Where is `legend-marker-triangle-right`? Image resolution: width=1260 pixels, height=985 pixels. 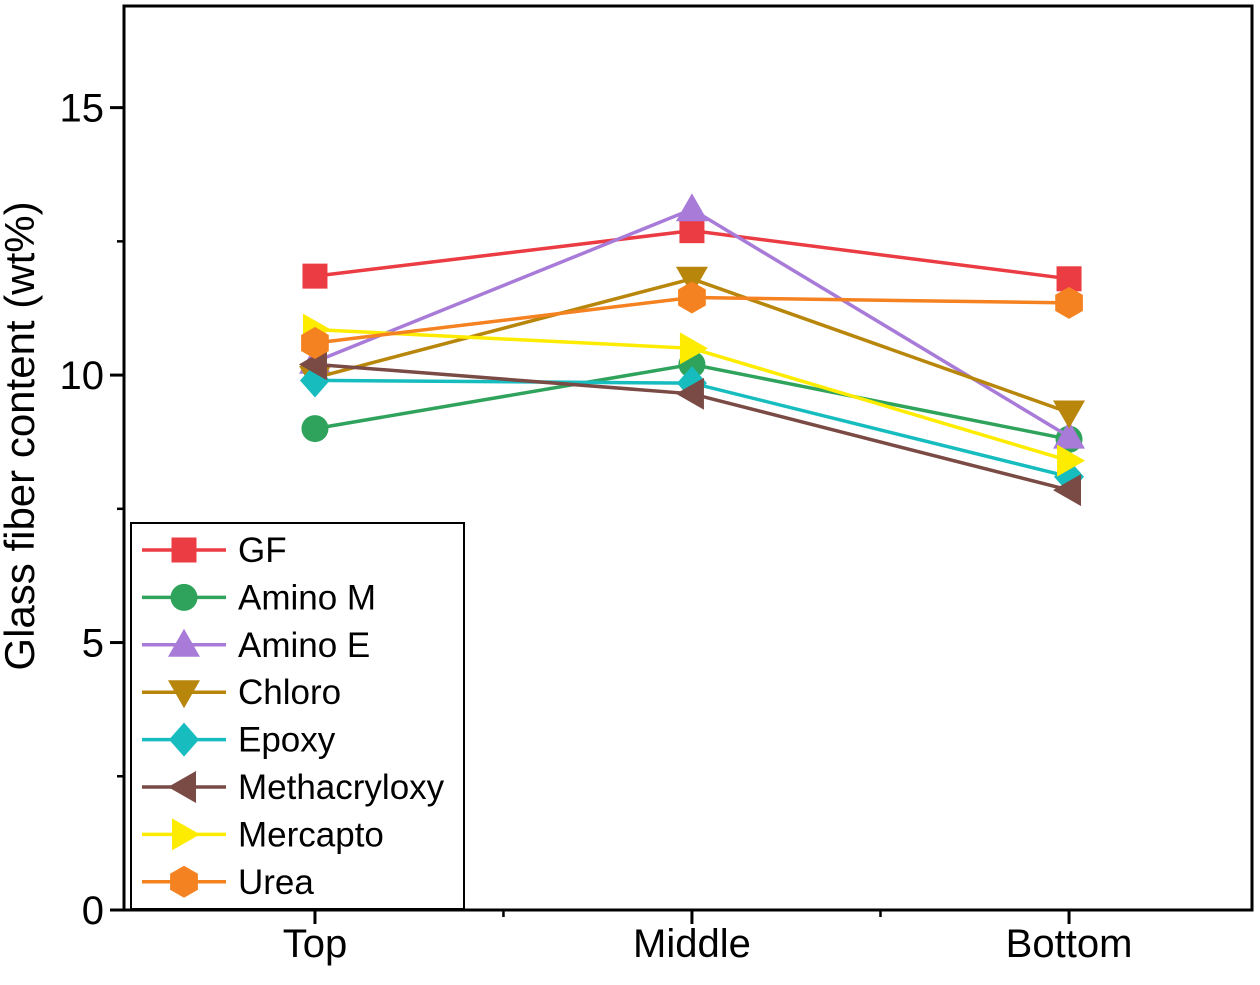
legend-marker-triangle-right is located at coordinates (186, 834).